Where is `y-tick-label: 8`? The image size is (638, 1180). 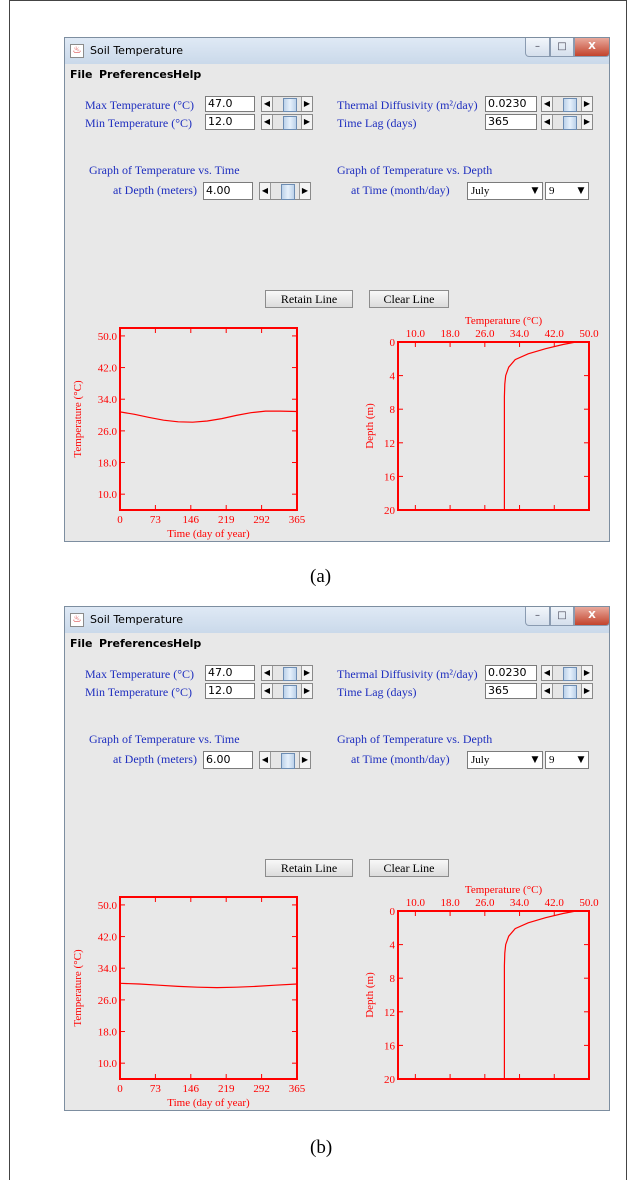 y-tick-label: 8 is located at coordinates (393, 410).